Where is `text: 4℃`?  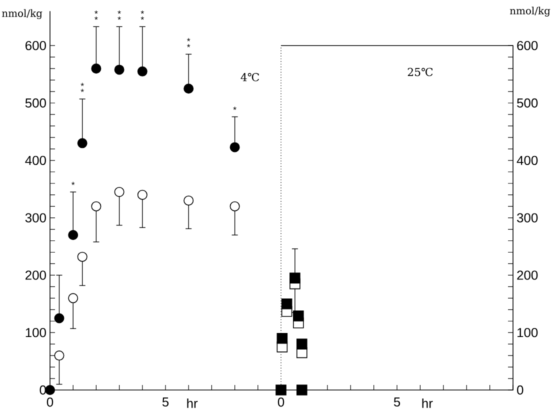
text: 4℃ is located at coordinates (249, 77).